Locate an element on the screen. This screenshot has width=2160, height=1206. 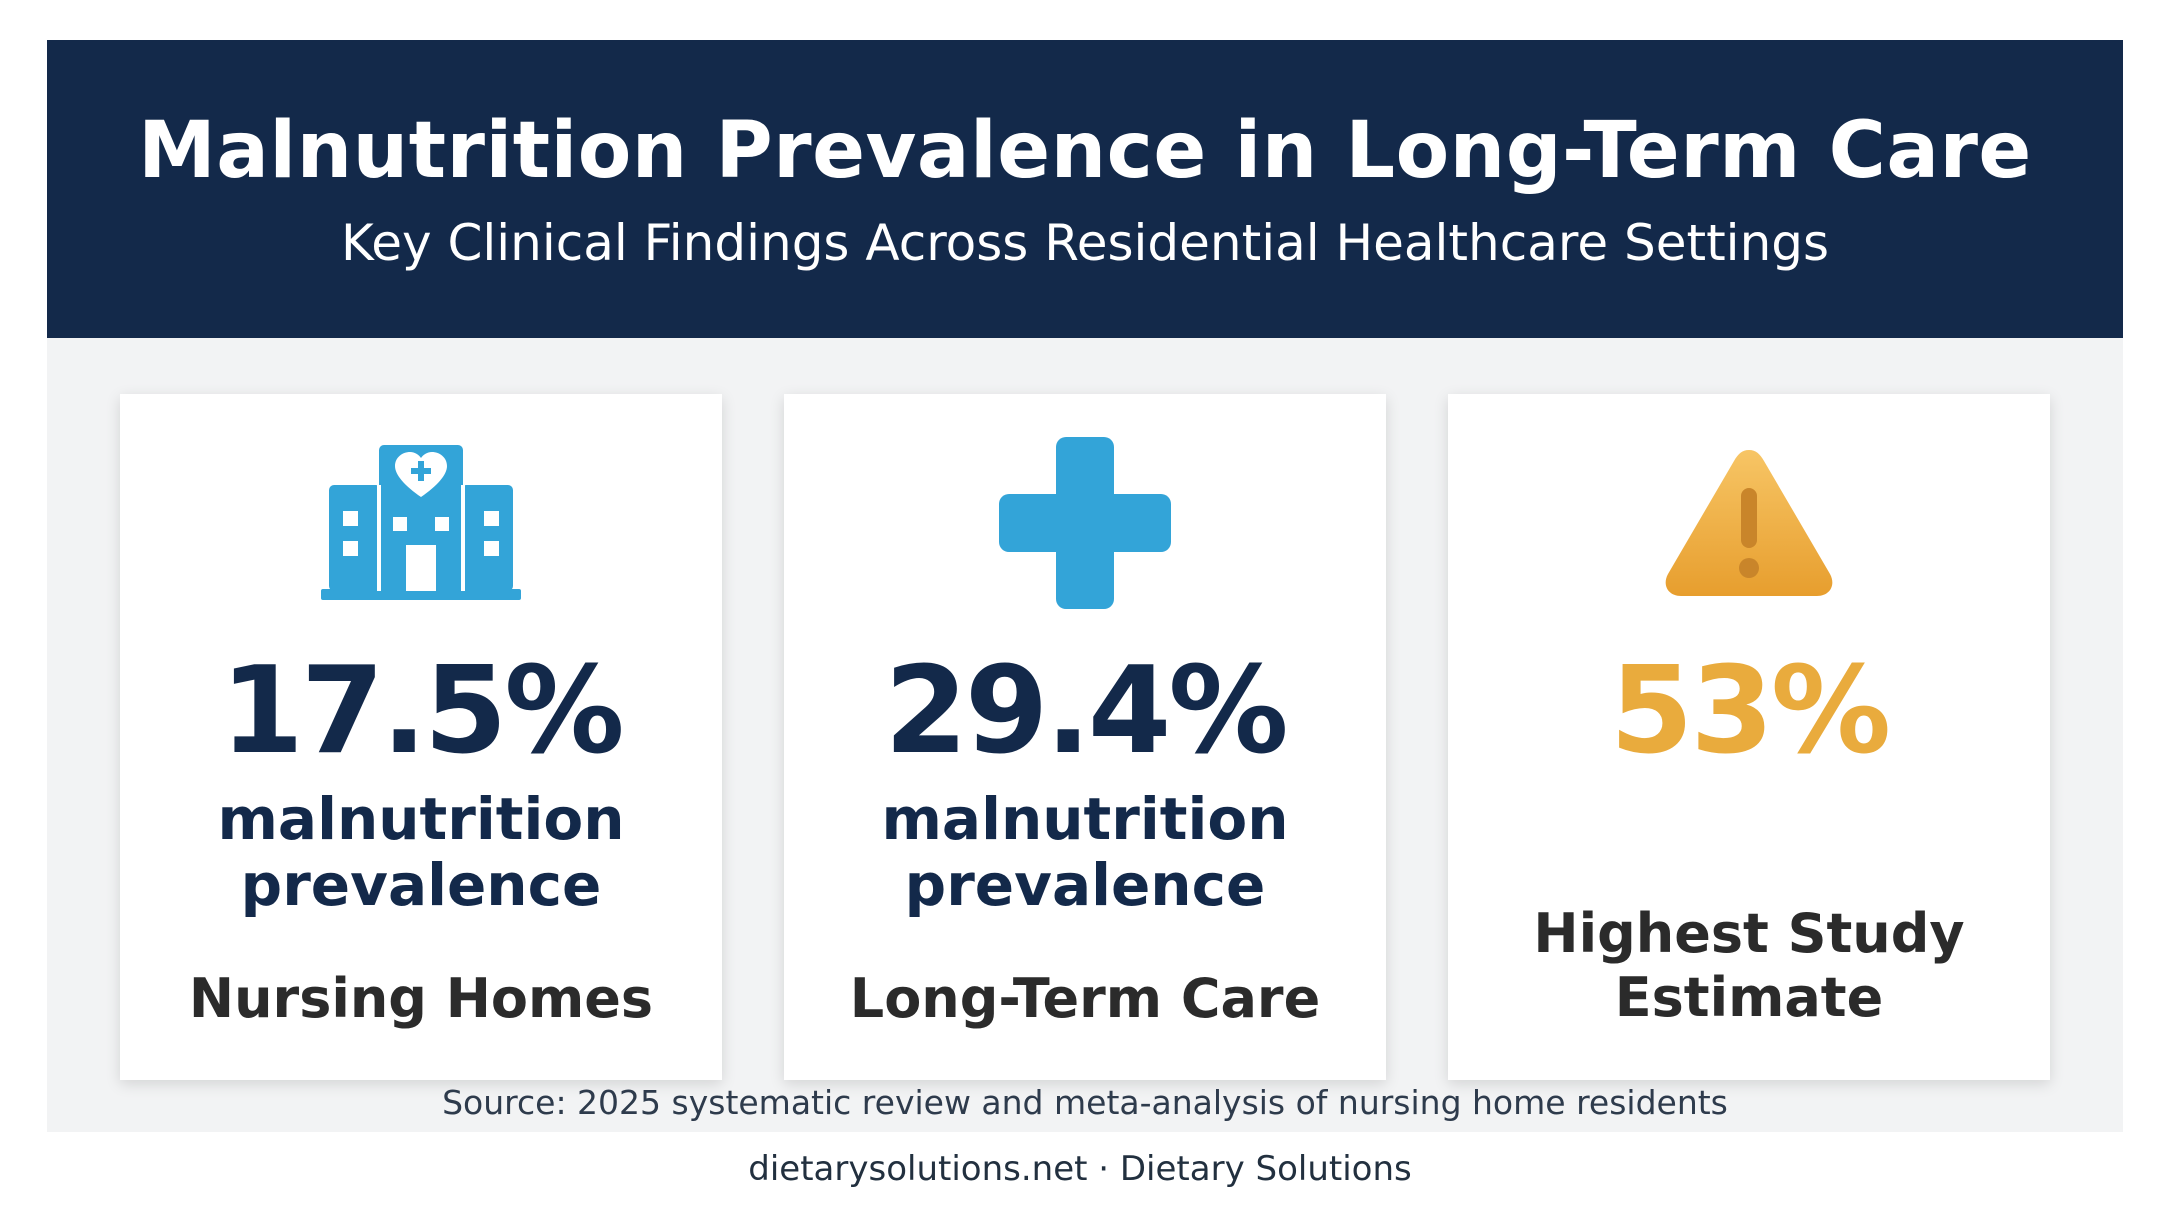
stat-setting-line: Highest Study is located at coordinates (1749, 933).